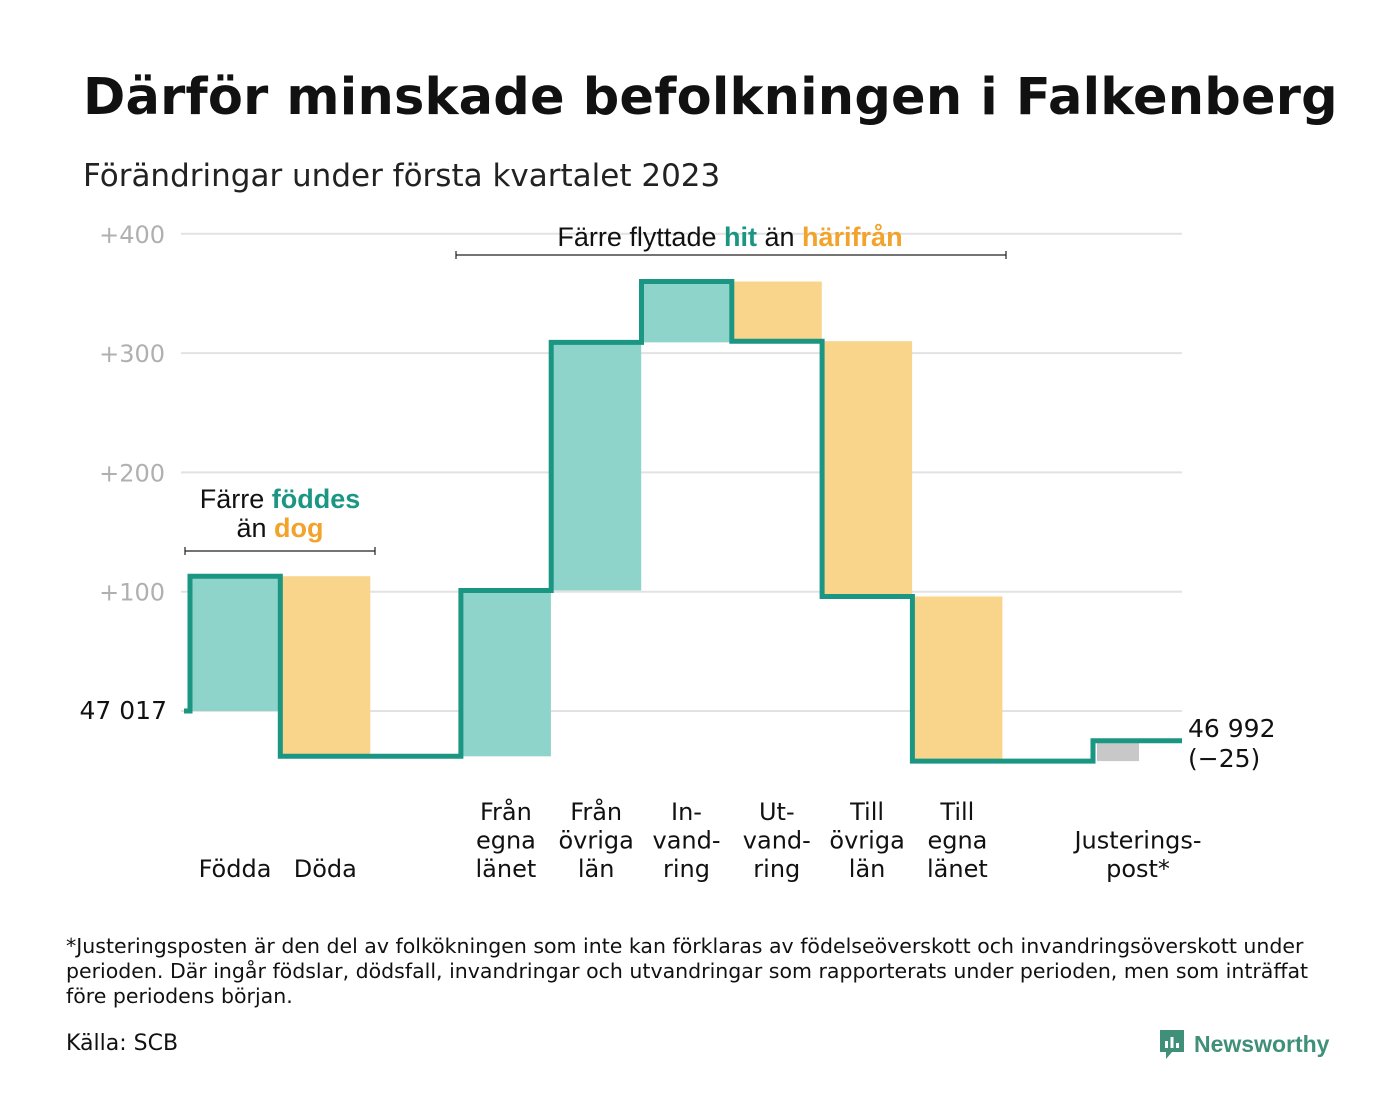 This screenshot has height=1120, width=1400. Describe the element at coordinates (779, 237) in the screenshot. I see `moves-annotation-mid: än` at that location.